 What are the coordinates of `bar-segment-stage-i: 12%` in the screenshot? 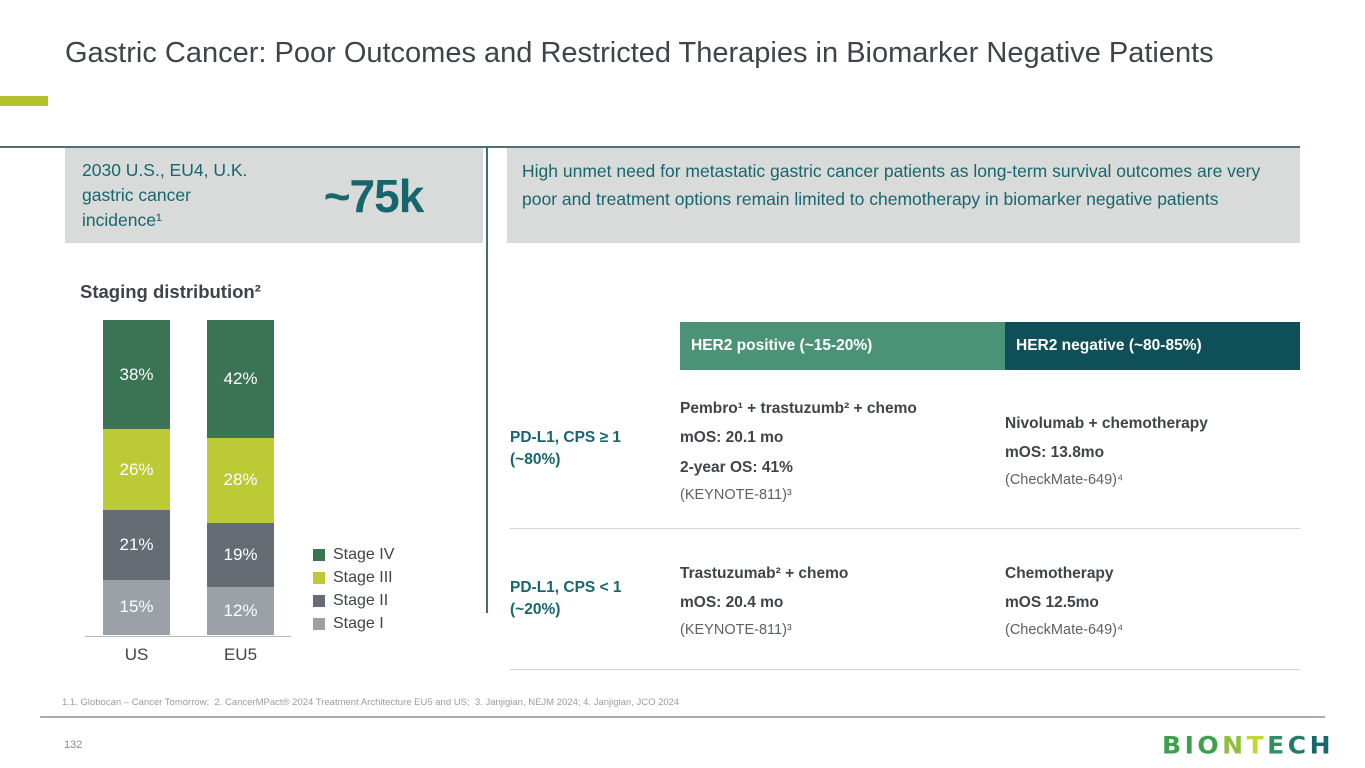 It's located at (240, 611).